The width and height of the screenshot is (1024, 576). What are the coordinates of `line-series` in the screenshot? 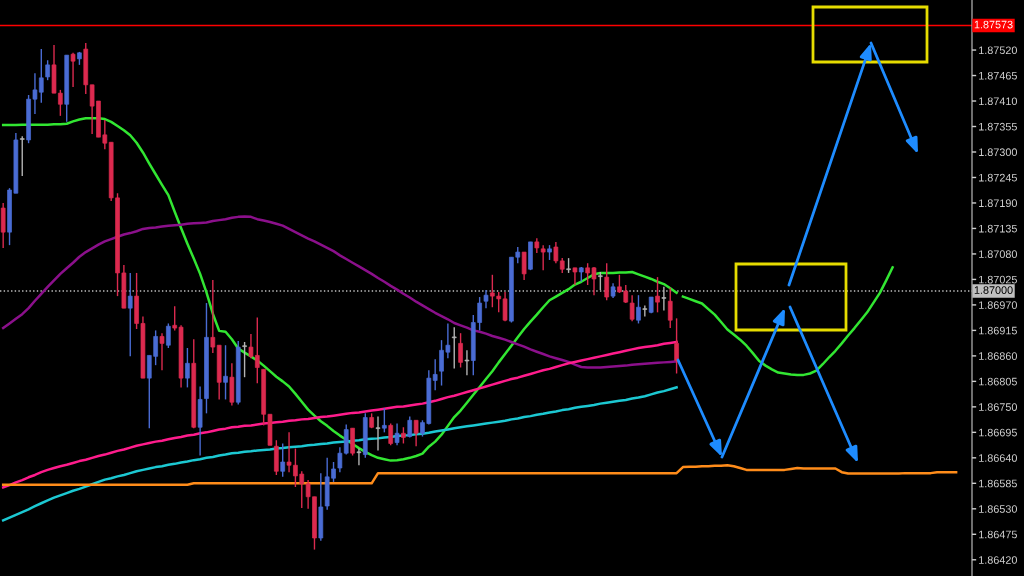 It's located at (787, 321).